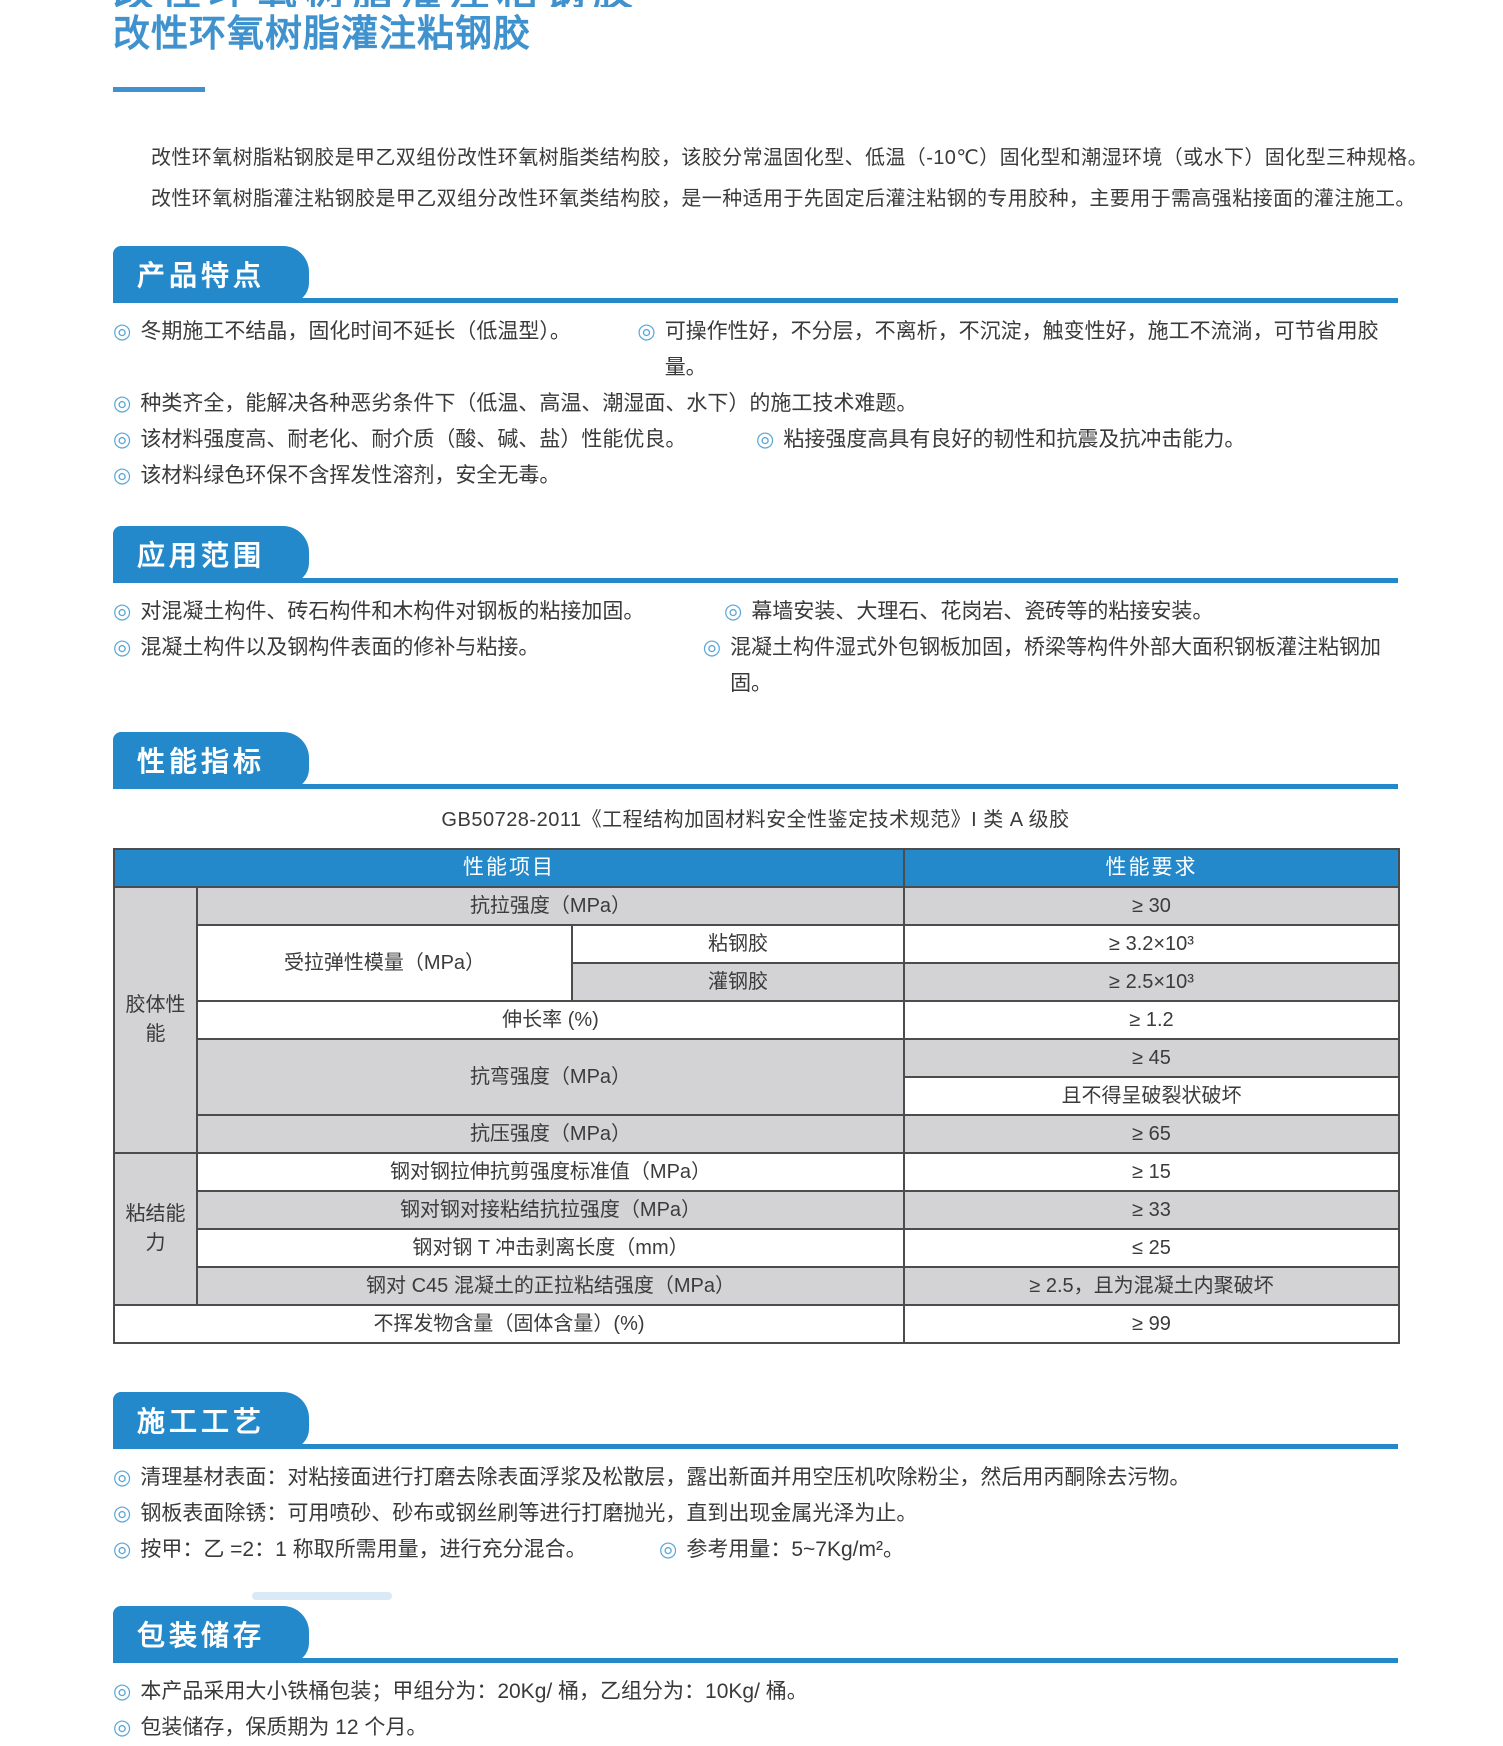  Describe the element at coordinates (756, 868) in the screenshot. I see `table-header-row: 性能项目 性能要求` at that location.